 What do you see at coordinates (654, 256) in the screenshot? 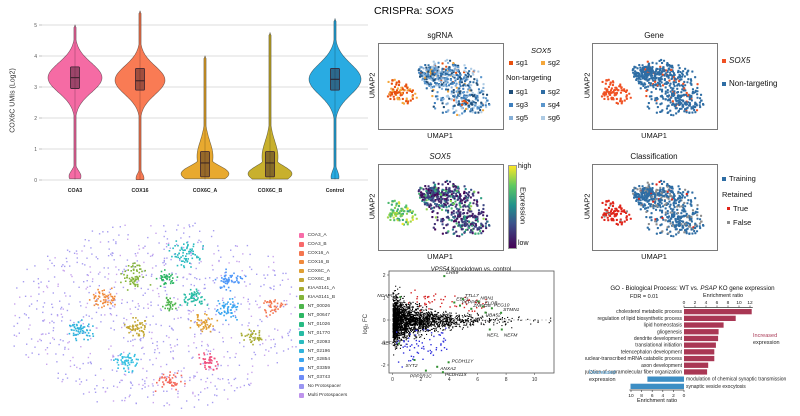
I see `classification-xlabel: UMAP1` at bounding box center [654, 256].